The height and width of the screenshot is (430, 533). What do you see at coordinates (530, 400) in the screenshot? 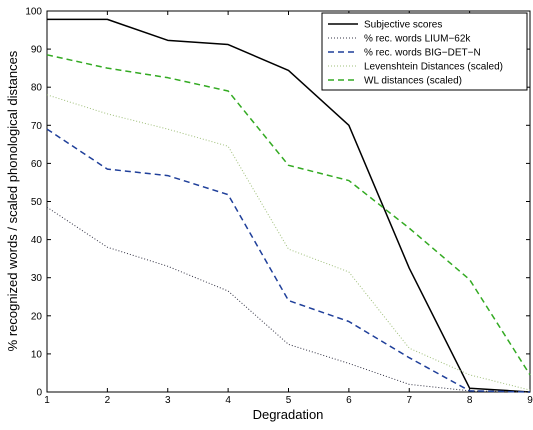
I see `x-tick-label: 9` at bounding box center [530, 400].